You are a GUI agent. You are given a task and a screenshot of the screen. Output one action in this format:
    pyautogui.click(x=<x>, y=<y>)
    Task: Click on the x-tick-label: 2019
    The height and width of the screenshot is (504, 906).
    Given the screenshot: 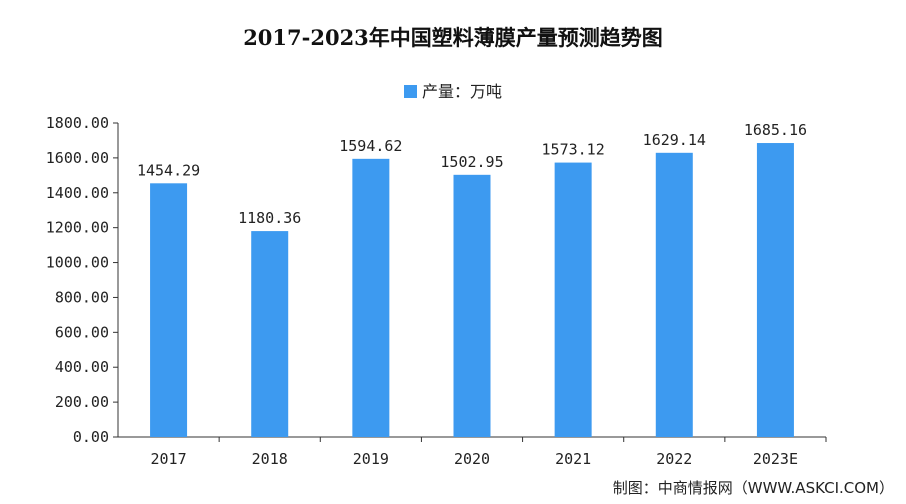 What is the action you would take?
    pyautogui.click(x=371, y=459)
    